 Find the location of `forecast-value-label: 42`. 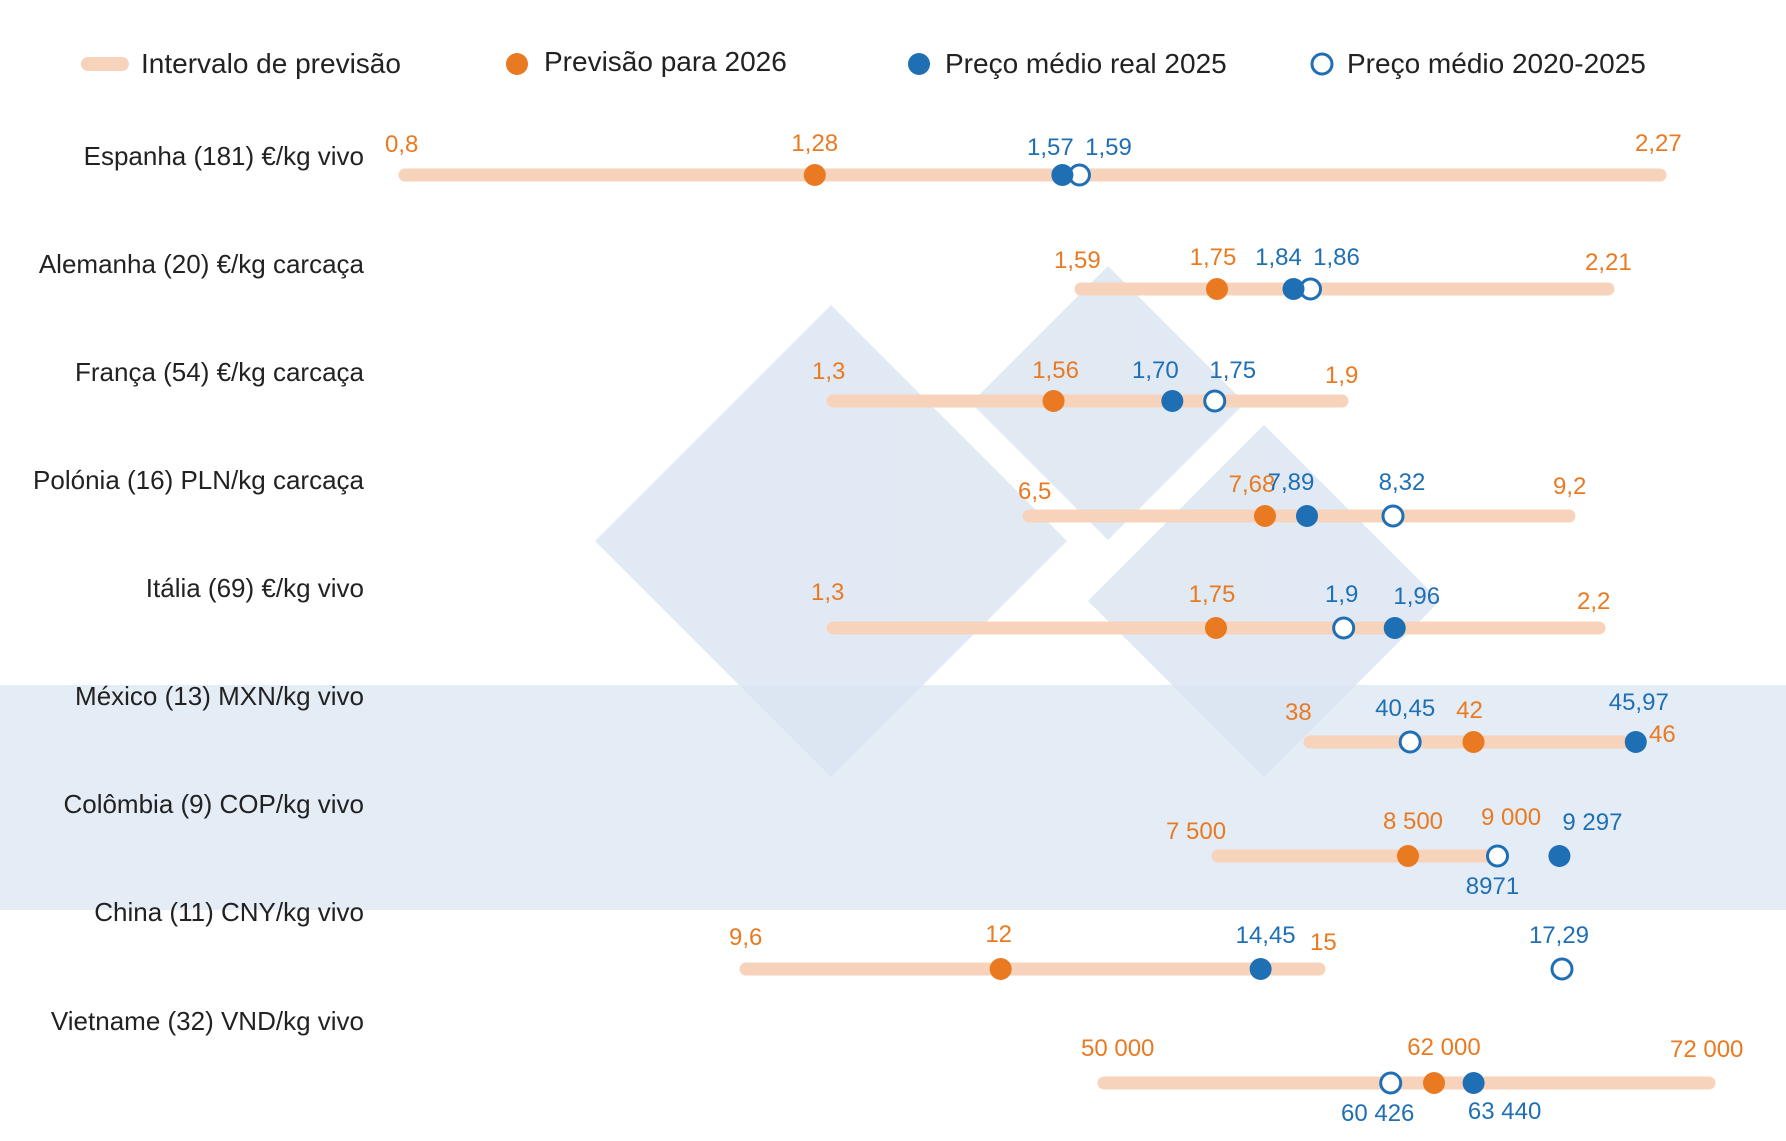

forecast-value-label: 42 is located at coordinates (1469, 710).